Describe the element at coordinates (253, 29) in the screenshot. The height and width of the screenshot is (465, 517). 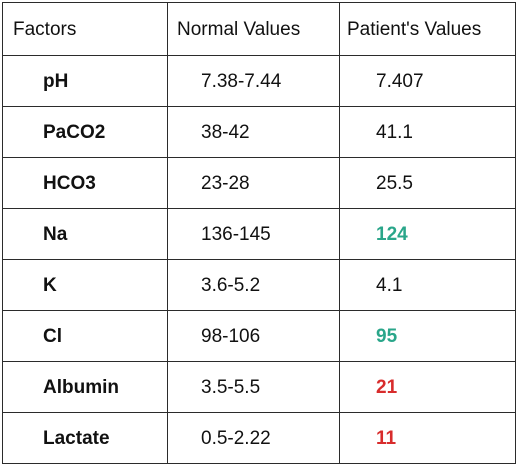
I see `header-normal-values: Normal Values` at that location.